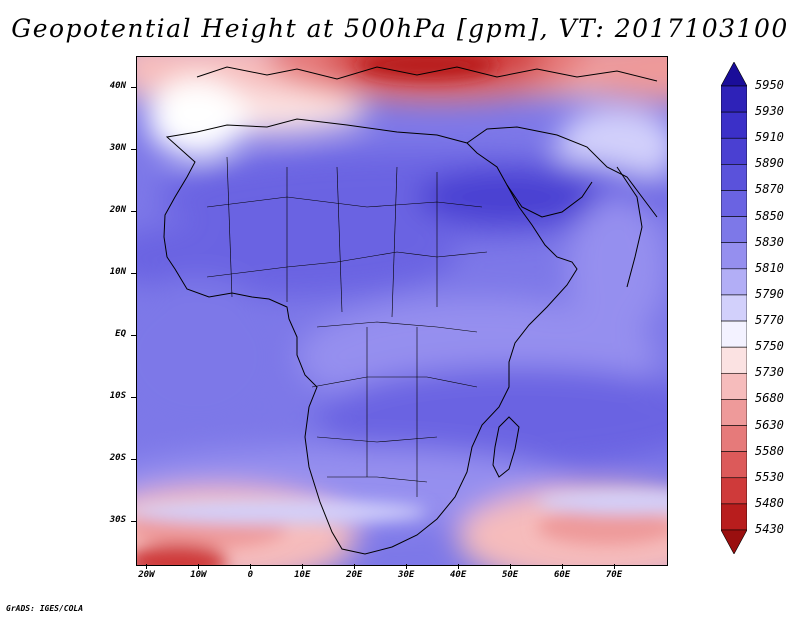  I want to click on y-tick-label: 30S, so click(117, 519).